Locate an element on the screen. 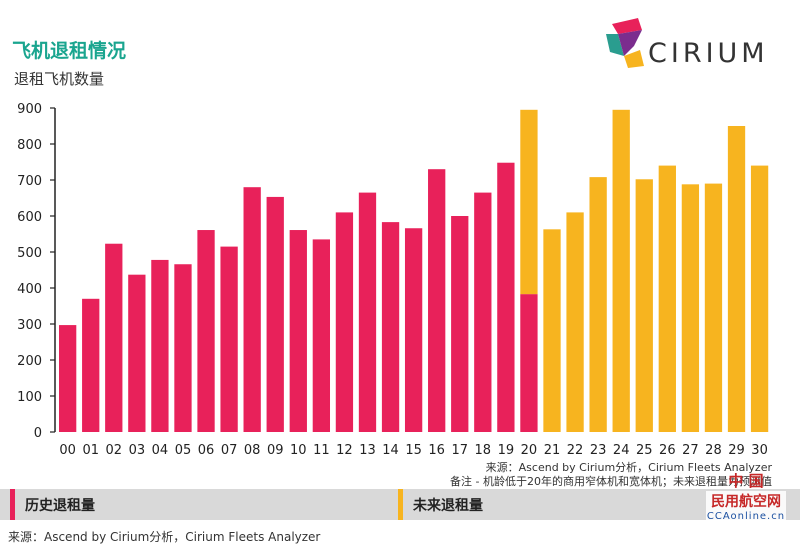 Image resolution: width=800 pixels, height=548 pixels. x-tick-label: 09 is located at coordinates (275, 450).